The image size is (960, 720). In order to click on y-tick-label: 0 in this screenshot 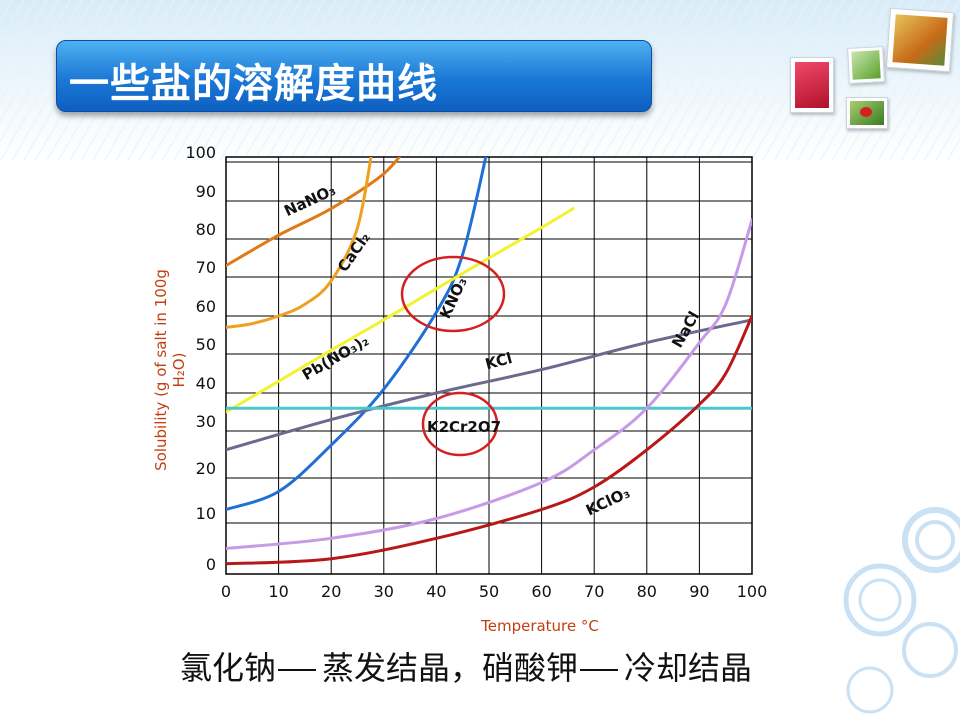, I will do `click(211, 564)`.